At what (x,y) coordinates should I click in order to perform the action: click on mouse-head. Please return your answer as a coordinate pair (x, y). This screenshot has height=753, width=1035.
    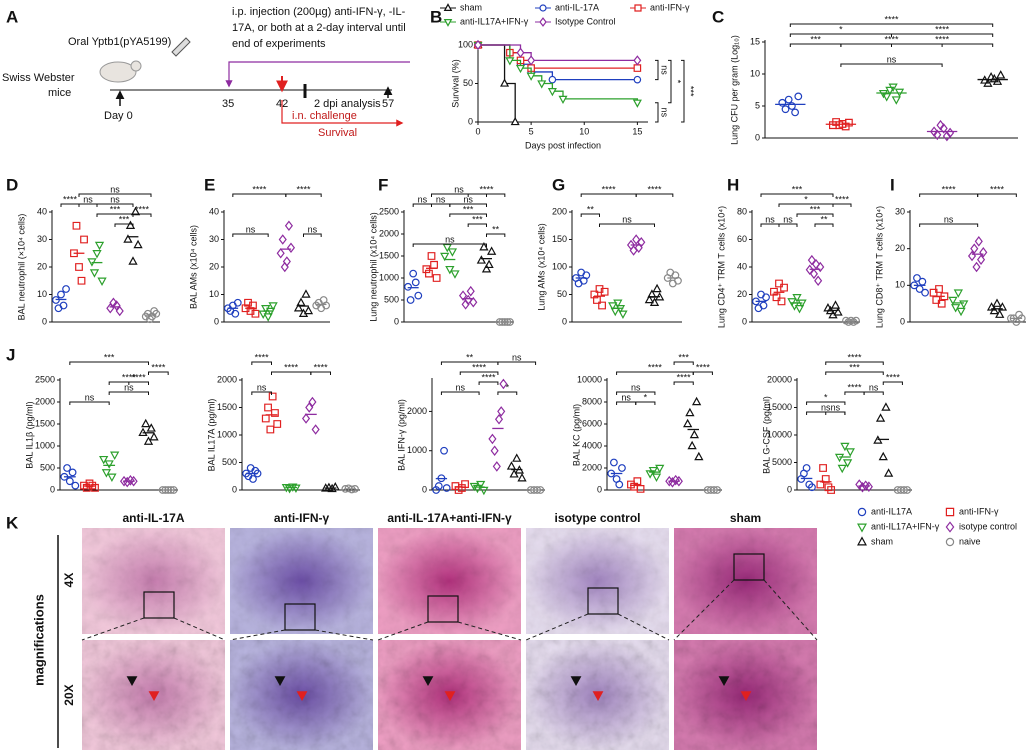
    Looking at the image, I should click on (136, 66).